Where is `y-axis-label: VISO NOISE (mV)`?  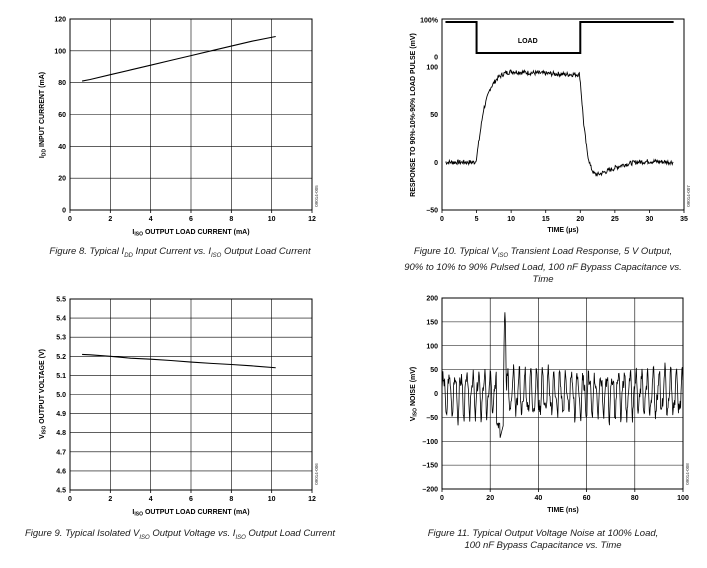
y-axis-label: VISO NOISE (mV) is located at coordinates (414, 394).